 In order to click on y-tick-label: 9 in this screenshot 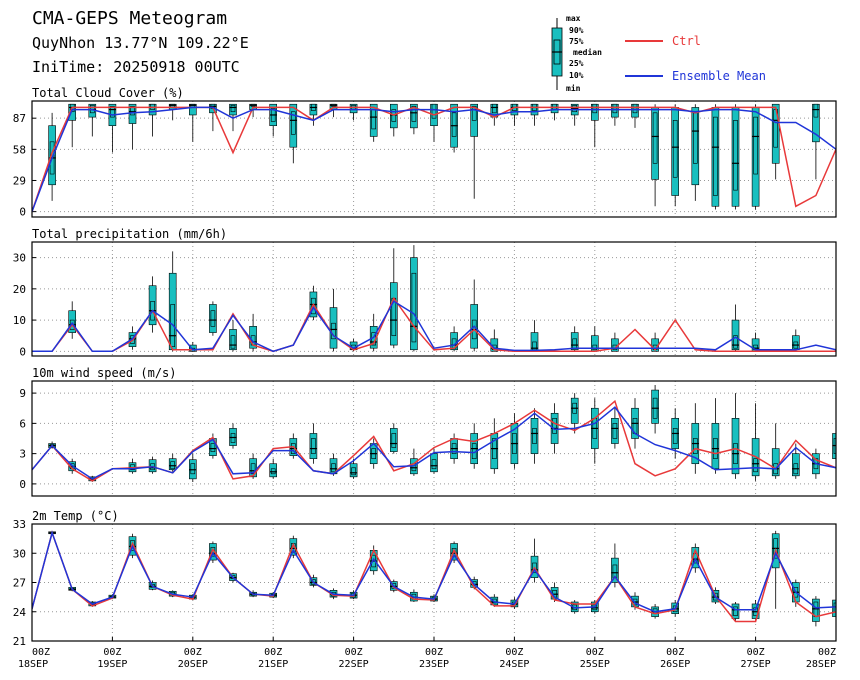, I will do `click(22, 393)`.